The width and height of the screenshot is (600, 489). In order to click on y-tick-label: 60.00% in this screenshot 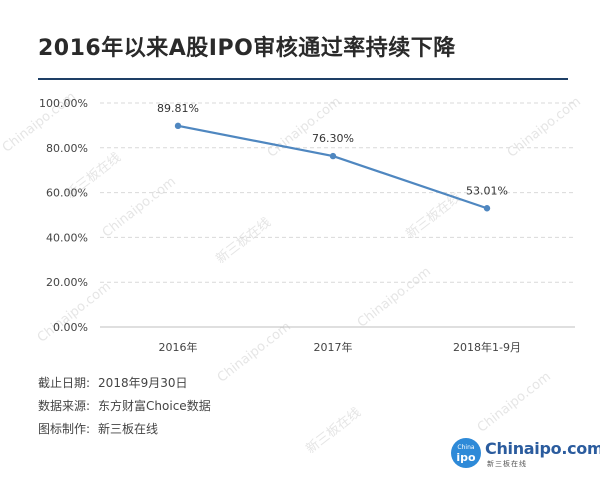, I will do `click(67, 193)`.